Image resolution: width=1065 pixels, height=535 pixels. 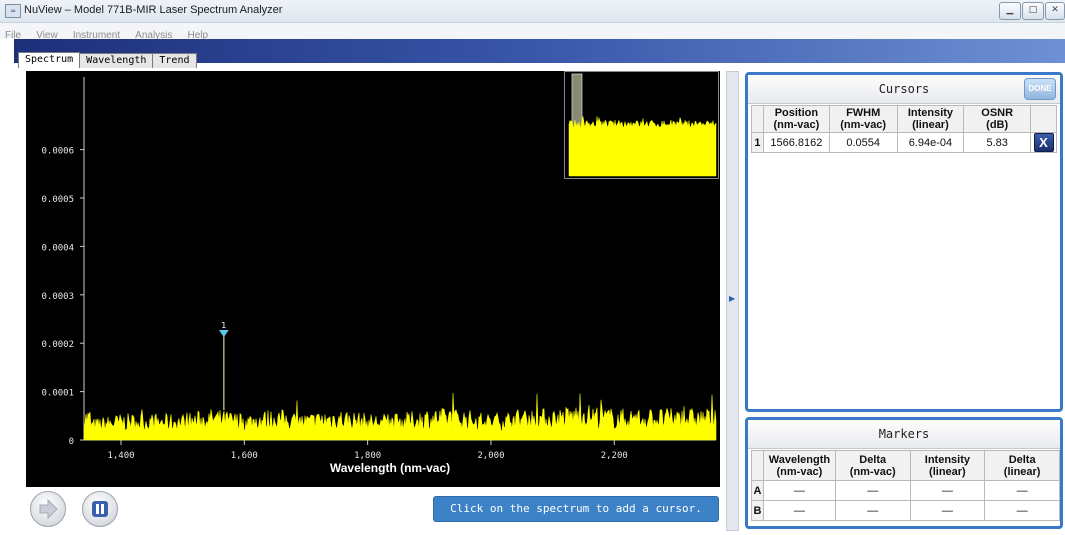 I want to click on menu-help: Help, so click(x=198, y=35).